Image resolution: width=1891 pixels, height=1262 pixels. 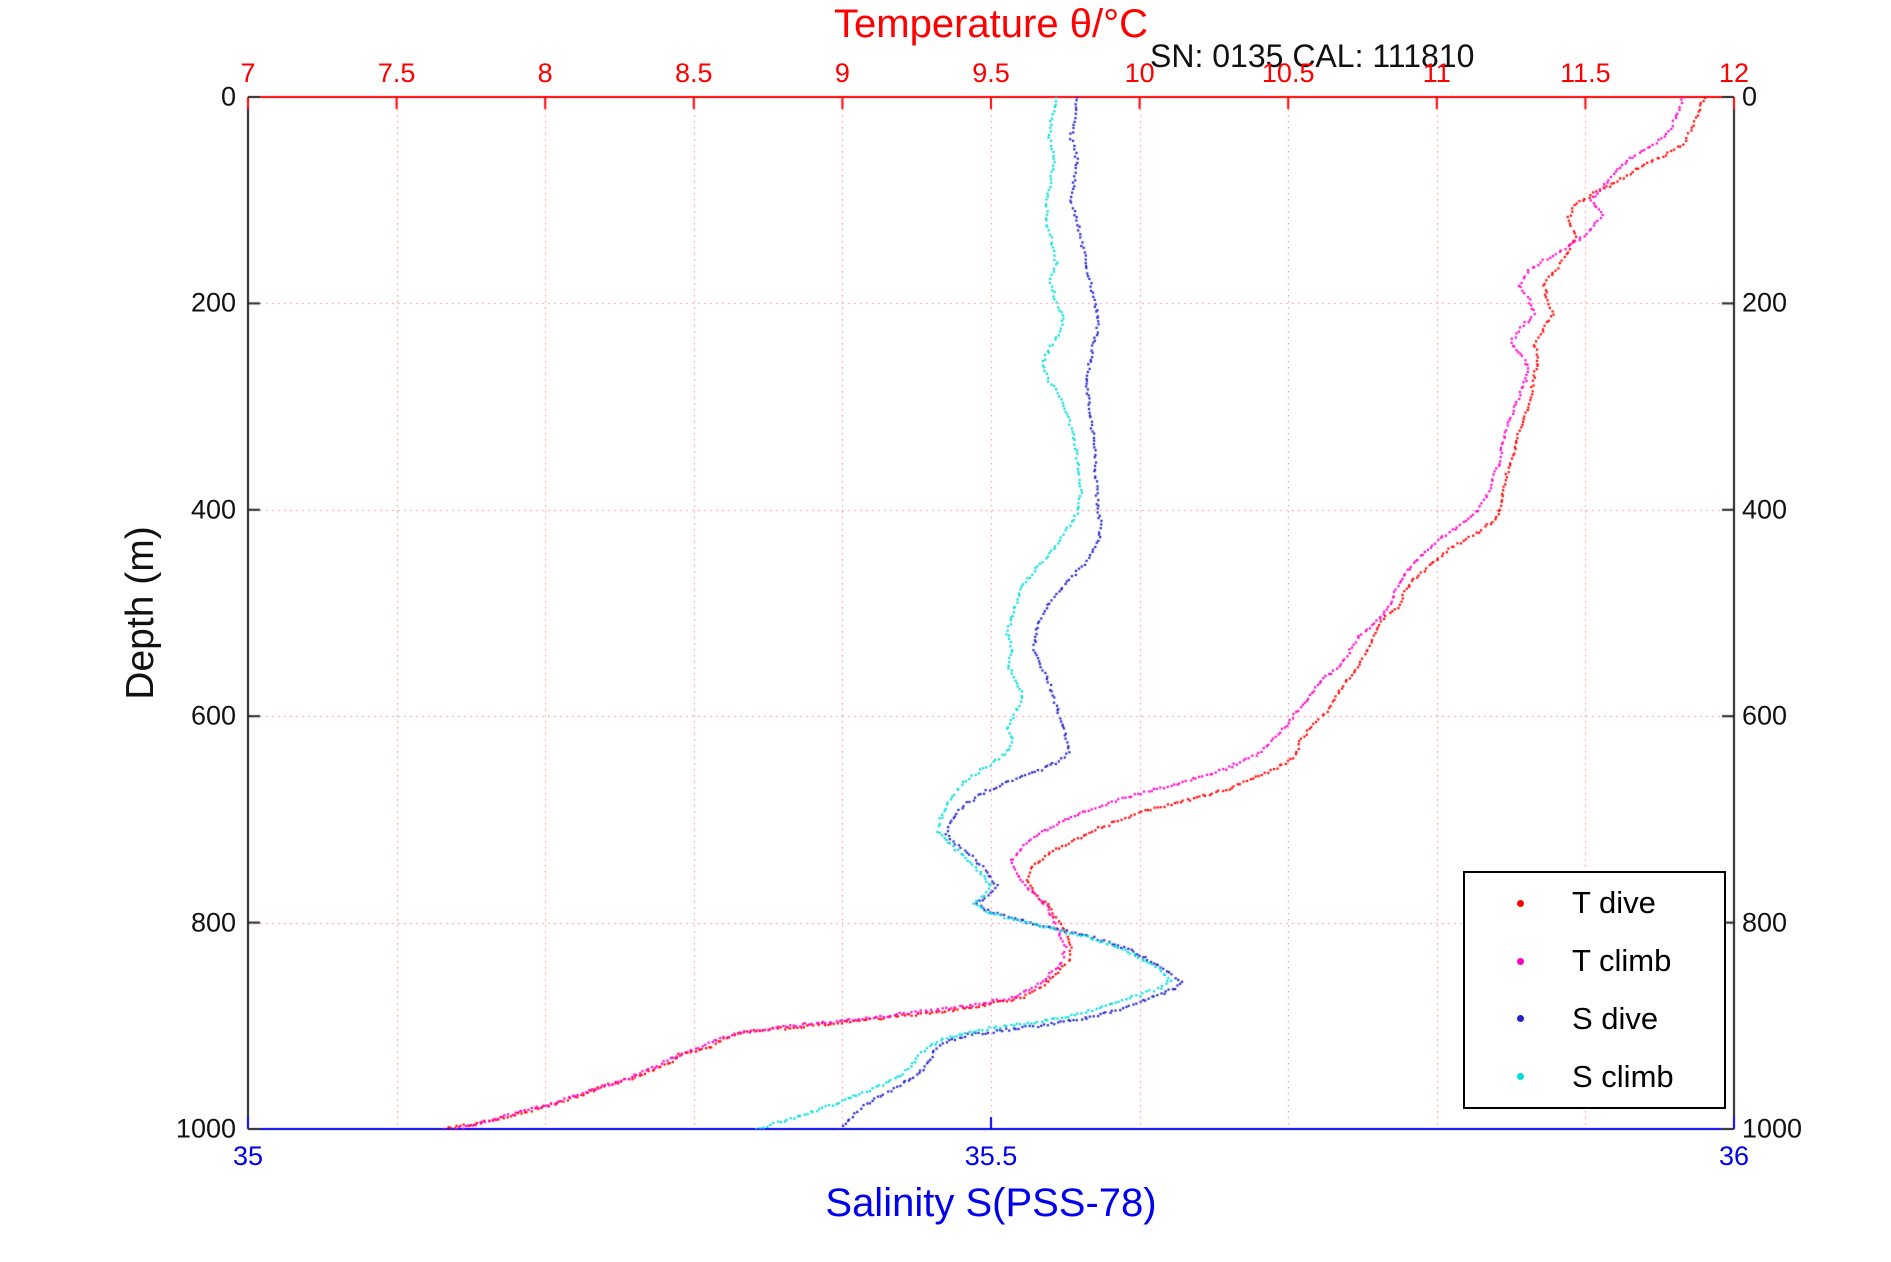 What do you see at coordinates (228, 96) in the screenshot?
I see `left-axis-tick-label: 0` at bounding box center [228, 96].